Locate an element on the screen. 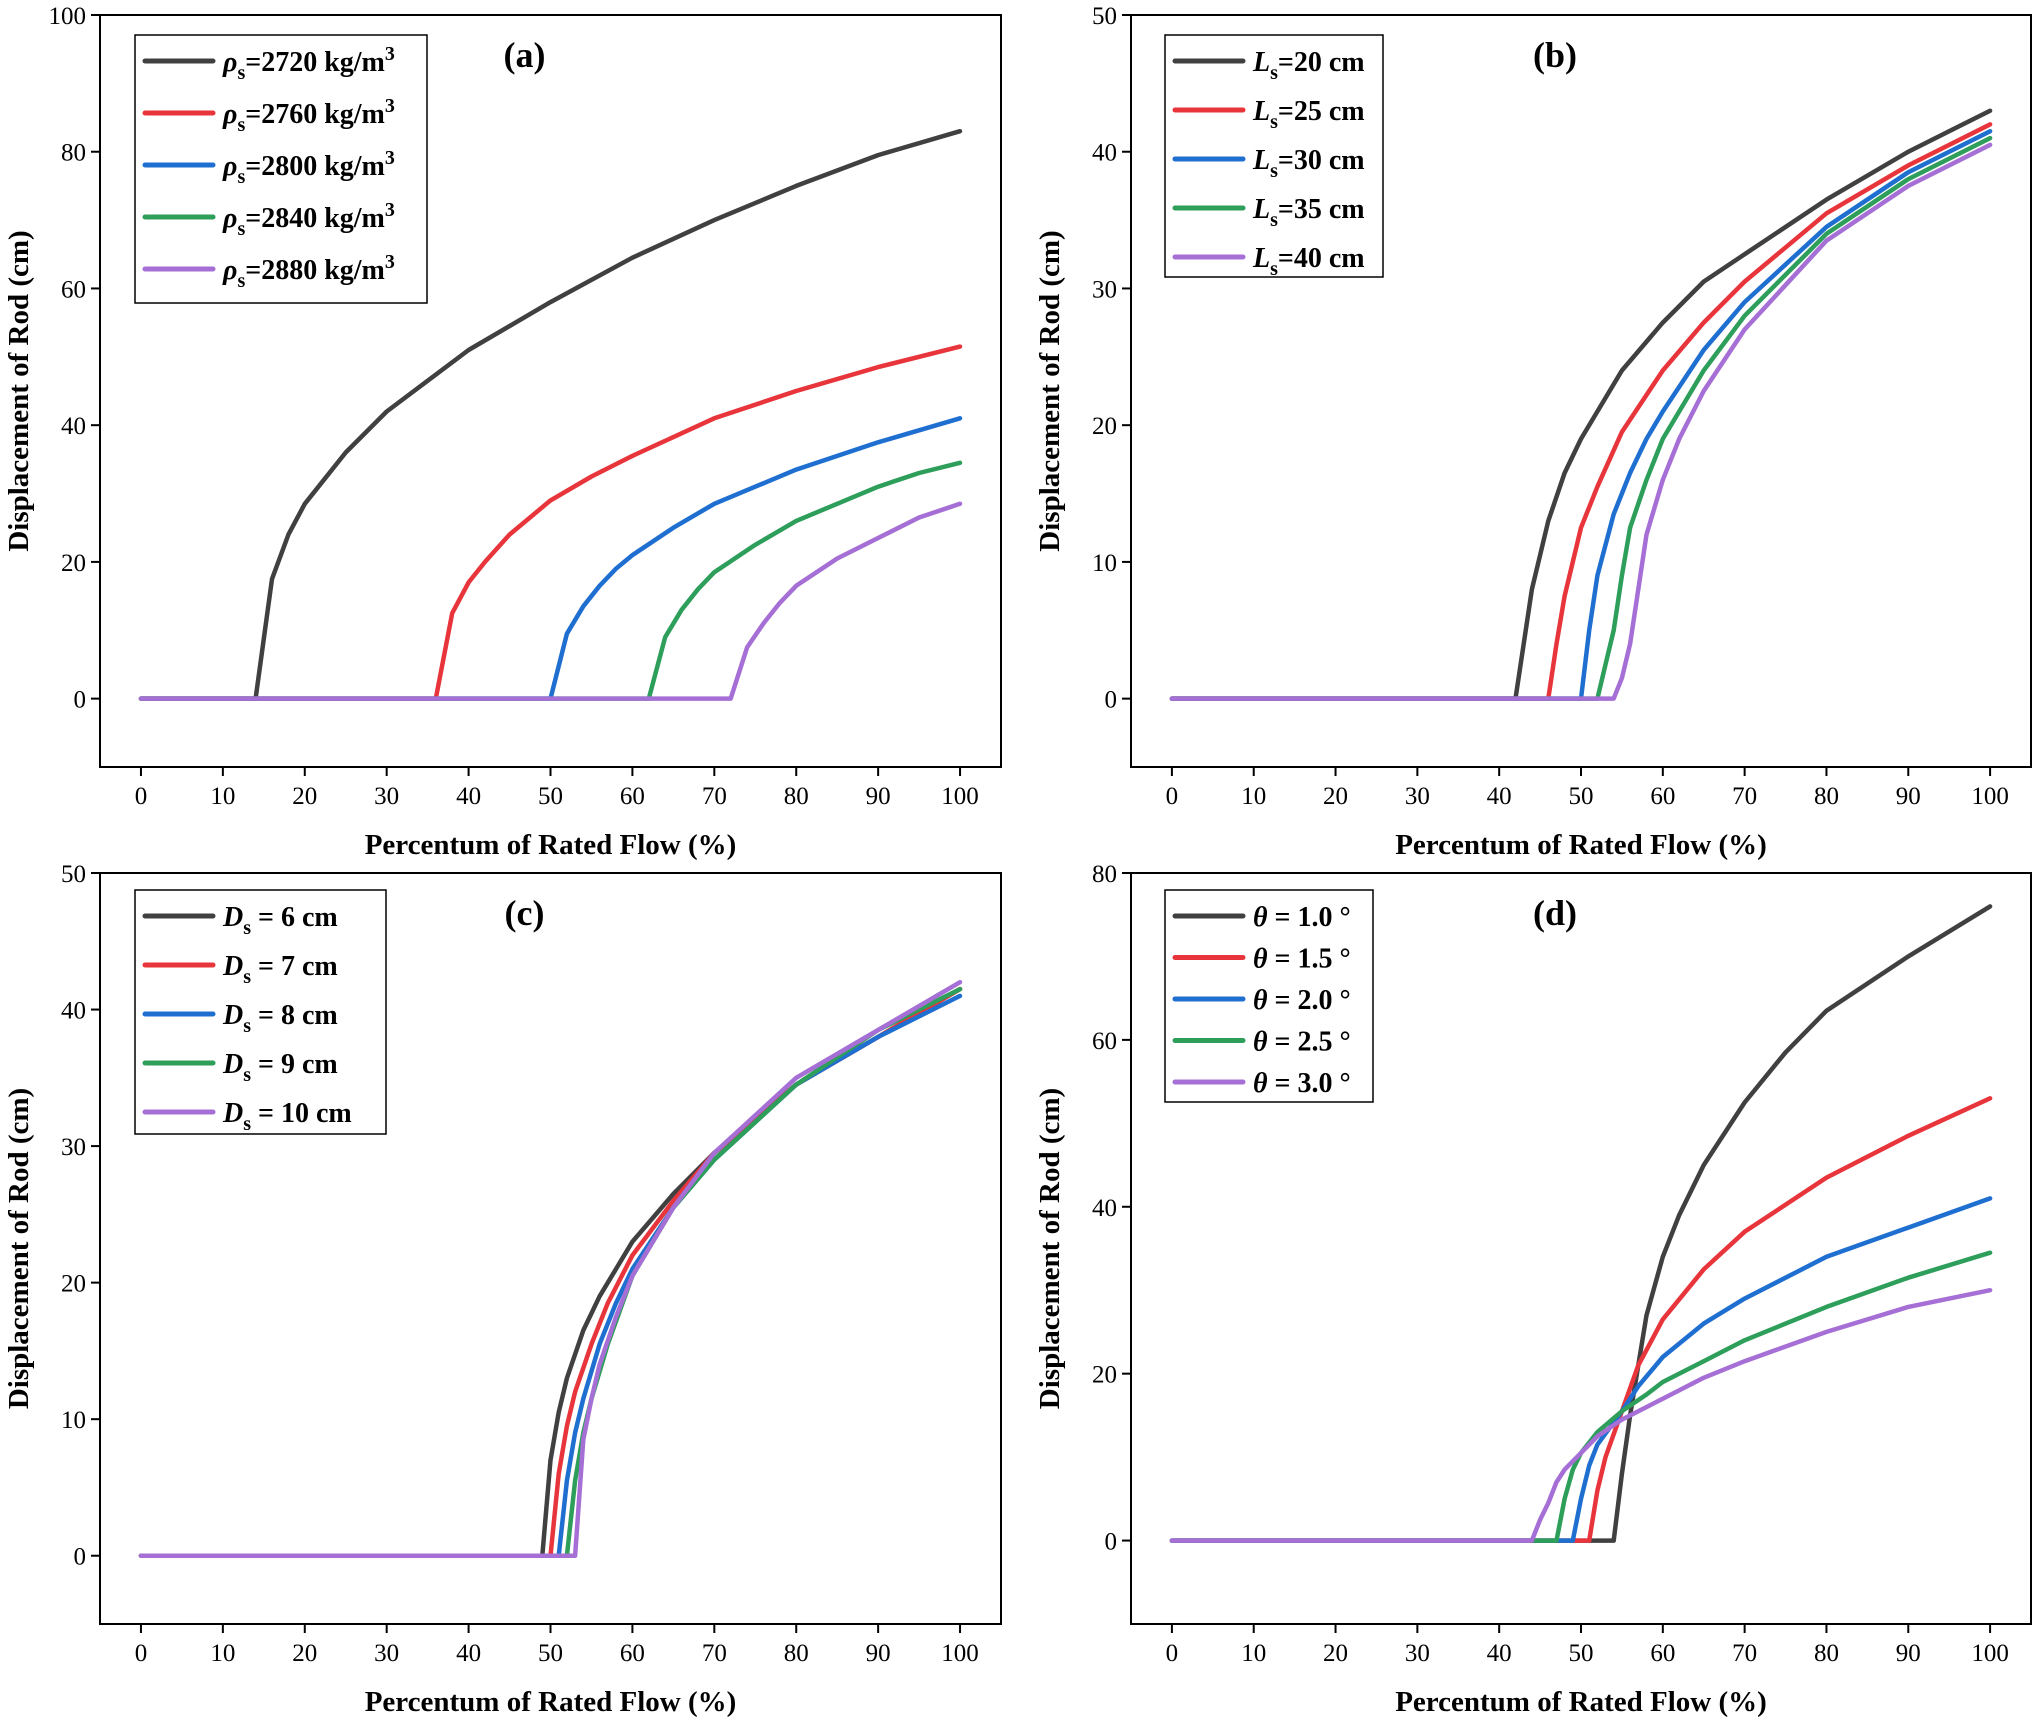  legend-text-rest: =2880 kg/m is located at coordinates (315, 270).